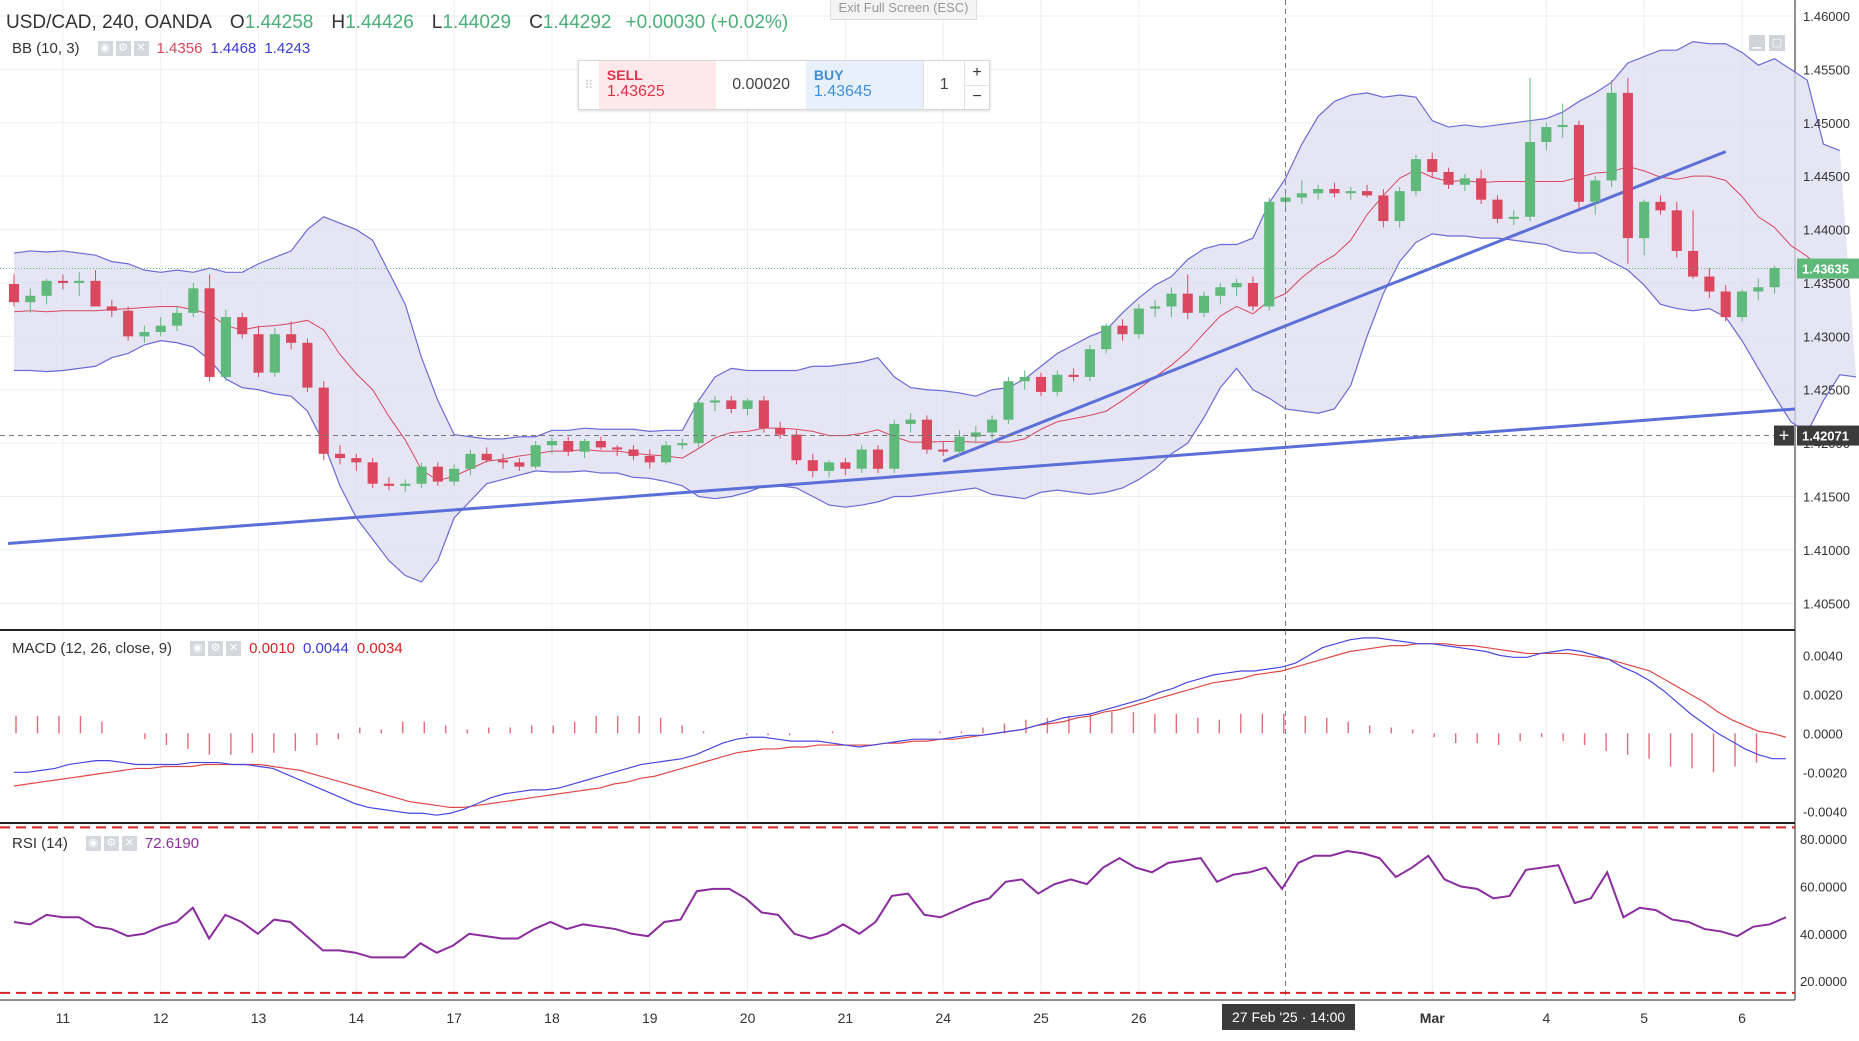 The image size is (1859, 1041). Describe the element at coordinates (846, 1018) in the screenshot. I see `time-tick-label: 21` at that location.